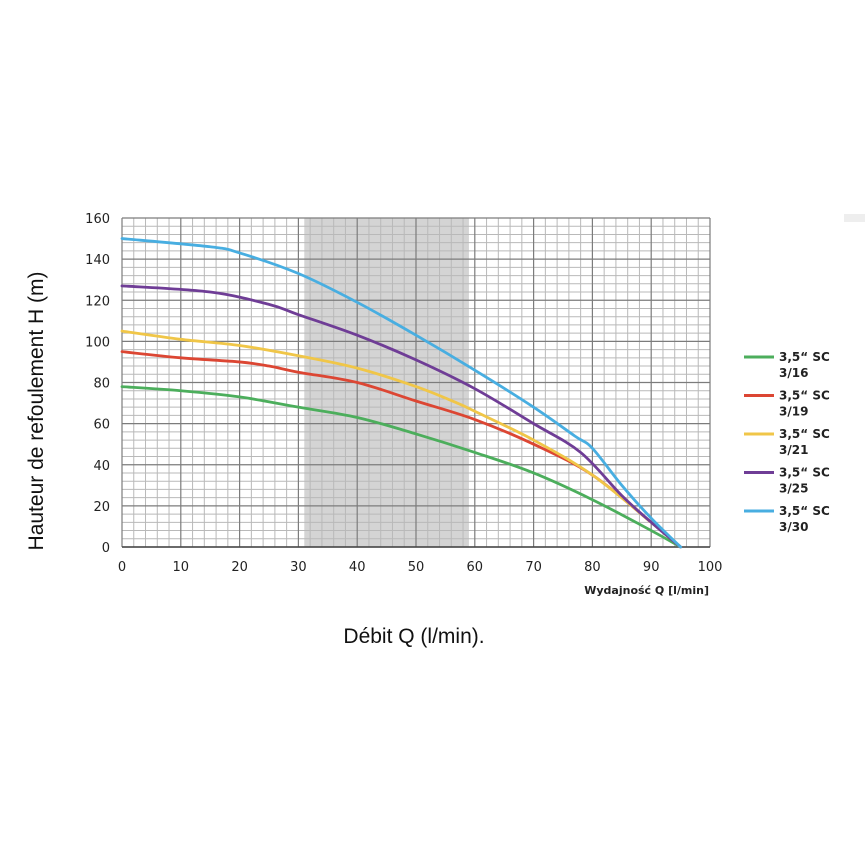  I want to click on legend-label: 3/16, so click(793, 373).